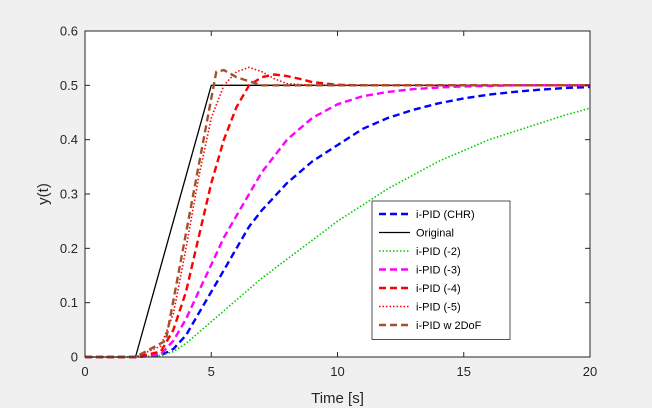 The width and height of the screenshot is (652, 408). I want to click on legend-label: i-PID (CHR), so click(445, 215).